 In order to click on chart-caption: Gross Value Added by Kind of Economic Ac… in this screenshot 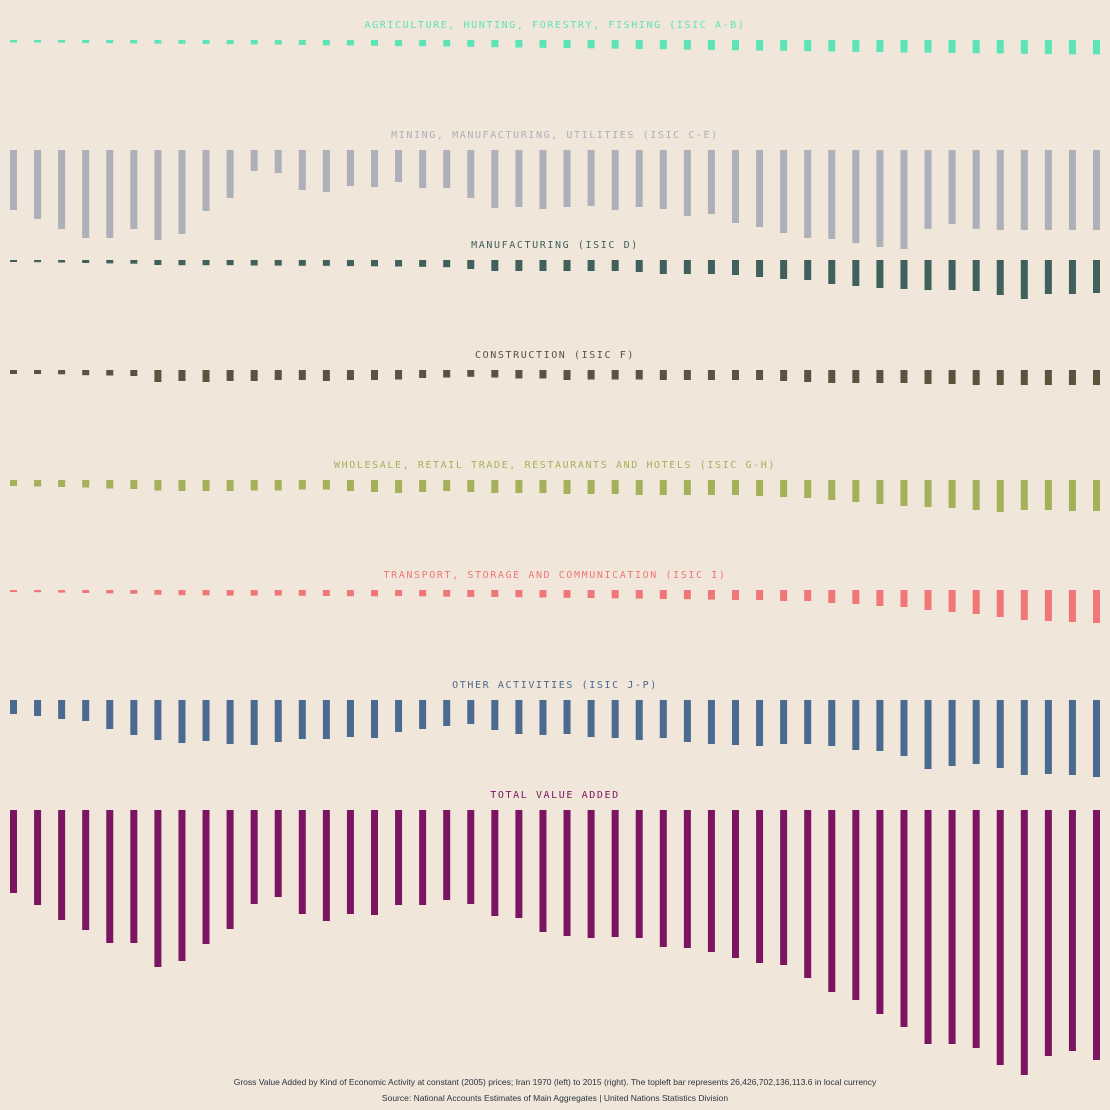, I will do `click(555, 1082)`.